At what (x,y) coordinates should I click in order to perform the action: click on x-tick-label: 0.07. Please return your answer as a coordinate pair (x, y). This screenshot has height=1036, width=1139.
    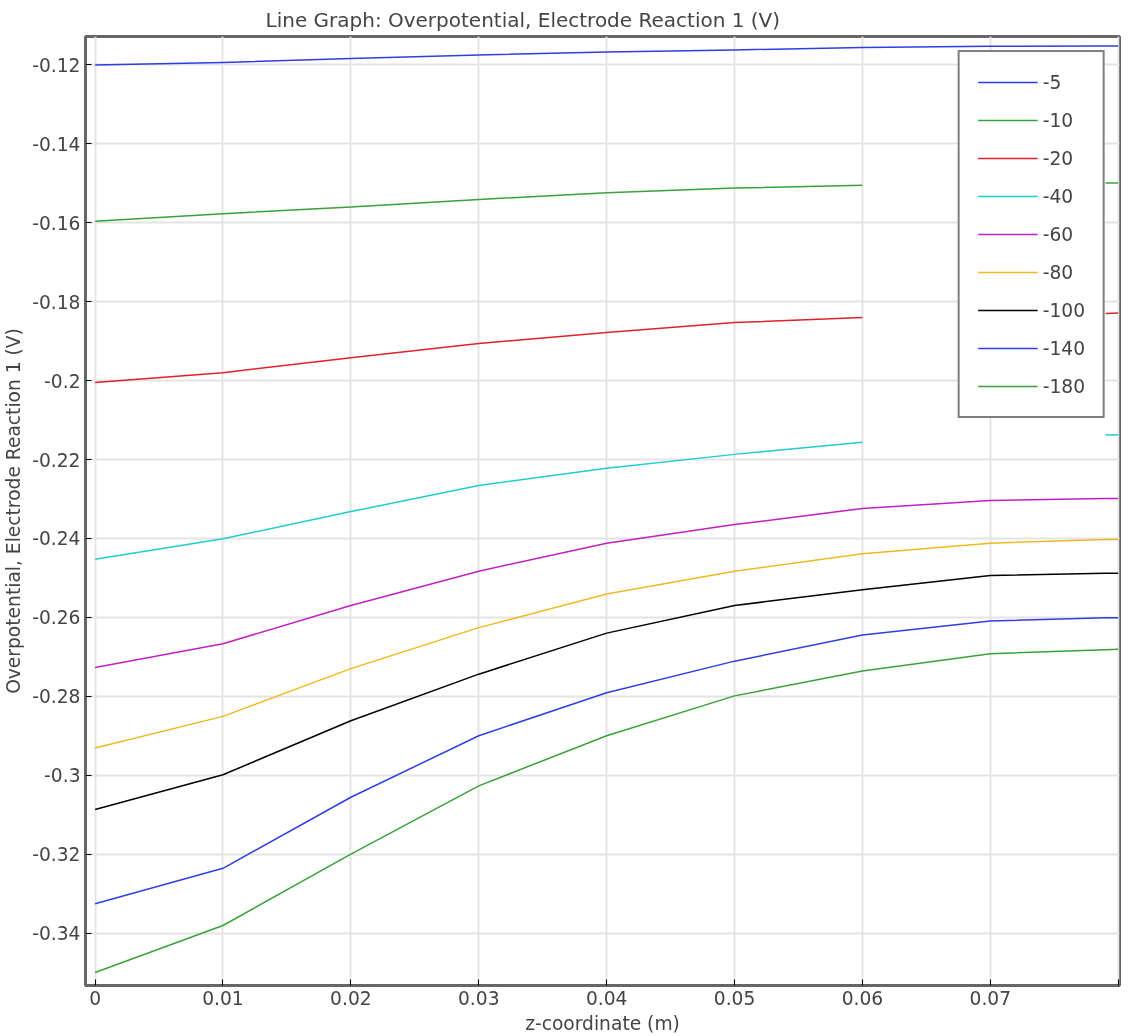
    Looking at the image, I should click on (990, 998).